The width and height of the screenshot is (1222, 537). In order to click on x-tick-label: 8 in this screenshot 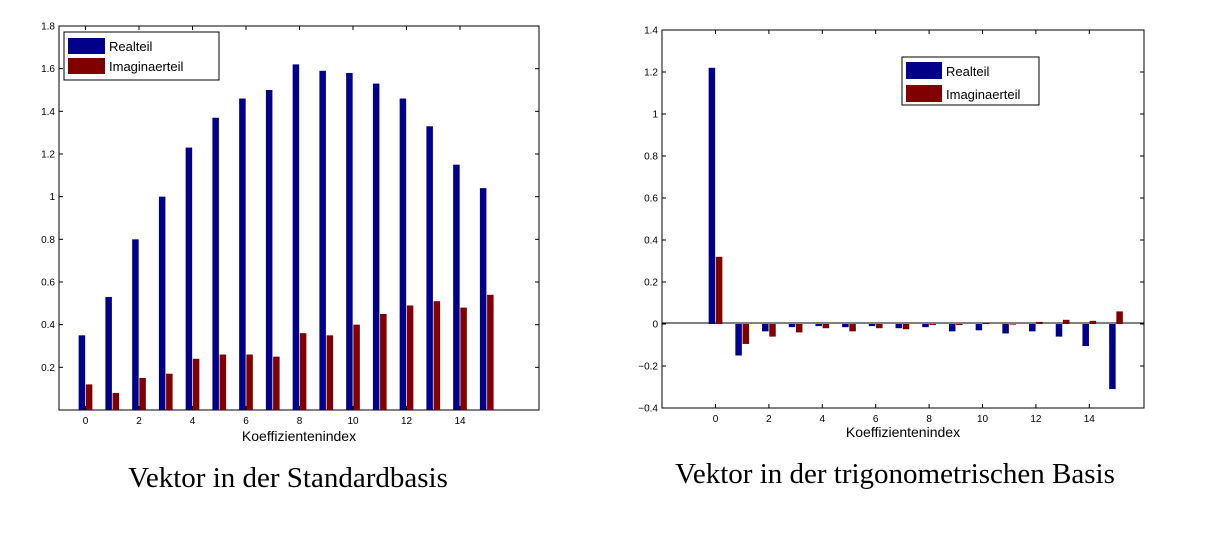, I will do `click(300, 421)`.